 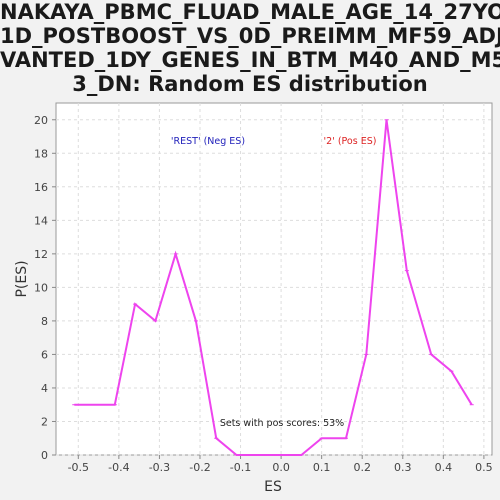 I want to click on y-tick-label: 2, so click(x=44, y=421).